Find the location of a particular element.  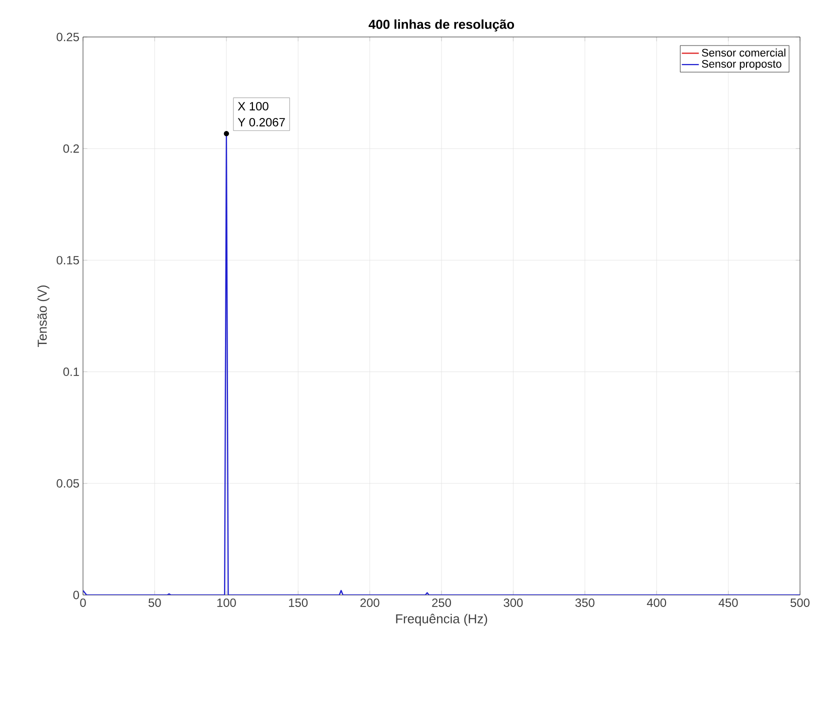

x-tick-label: 50 is located at coordinates (154, 602).